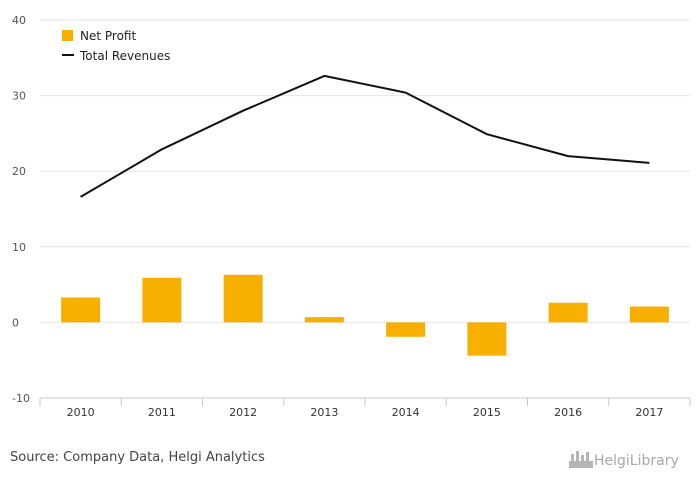  What do you see at coordinates (162, 412) in the screenshot?
I see `x-tick-label: 2011` at bounding box center [162, 412].